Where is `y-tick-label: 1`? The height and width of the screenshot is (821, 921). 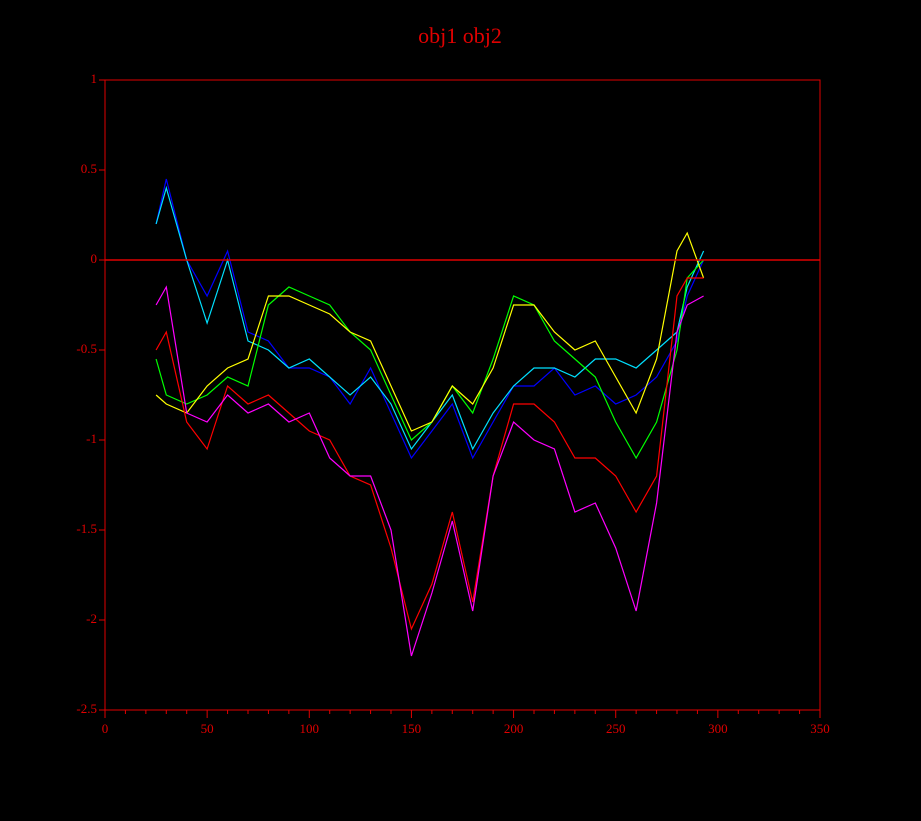 y-tick-label: 1 is located at coordinates (94, 78).